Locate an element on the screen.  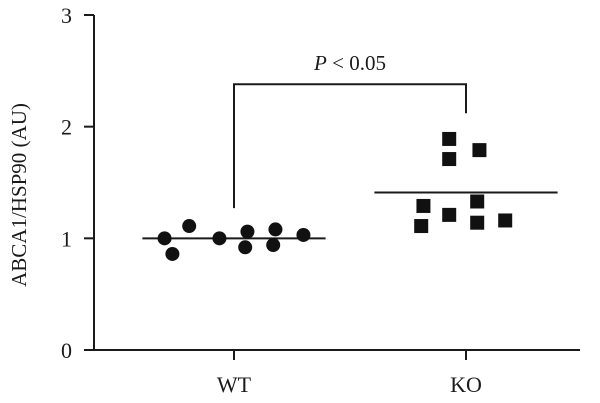
y-axis-title: ABCA1/HSP90 (AU) is located at coordinates (19, 195).